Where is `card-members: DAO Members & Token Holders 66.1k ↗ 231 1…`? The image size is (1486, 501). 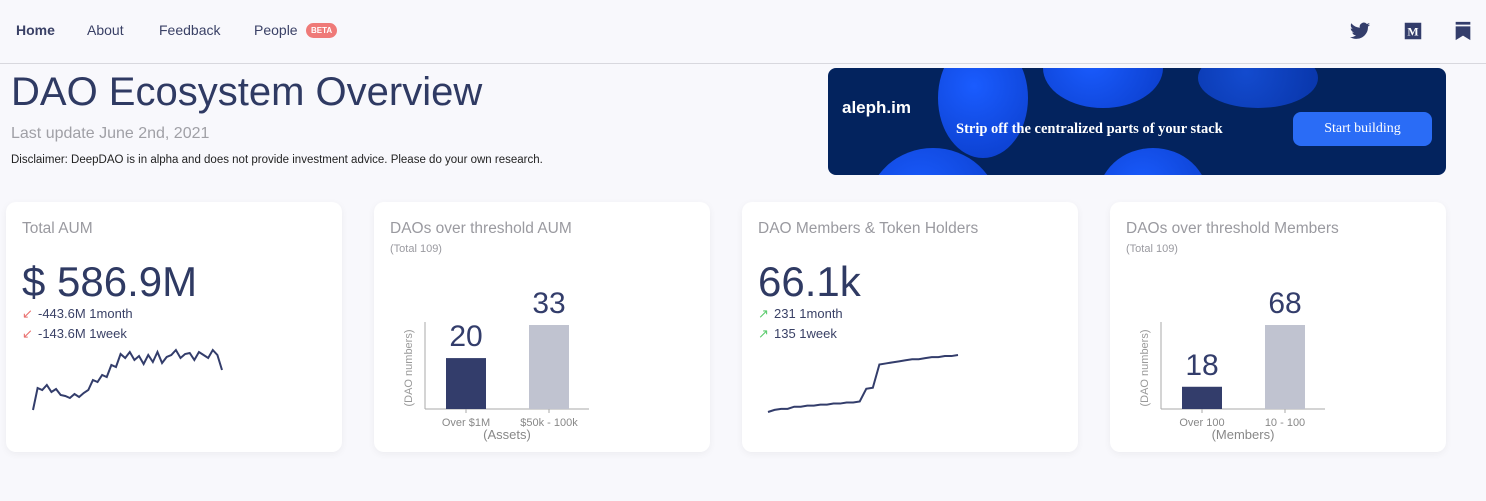 card-members: DAO Members & Token Holders 66.1k ↗ 231 1… is located at coordinates (910, 327).